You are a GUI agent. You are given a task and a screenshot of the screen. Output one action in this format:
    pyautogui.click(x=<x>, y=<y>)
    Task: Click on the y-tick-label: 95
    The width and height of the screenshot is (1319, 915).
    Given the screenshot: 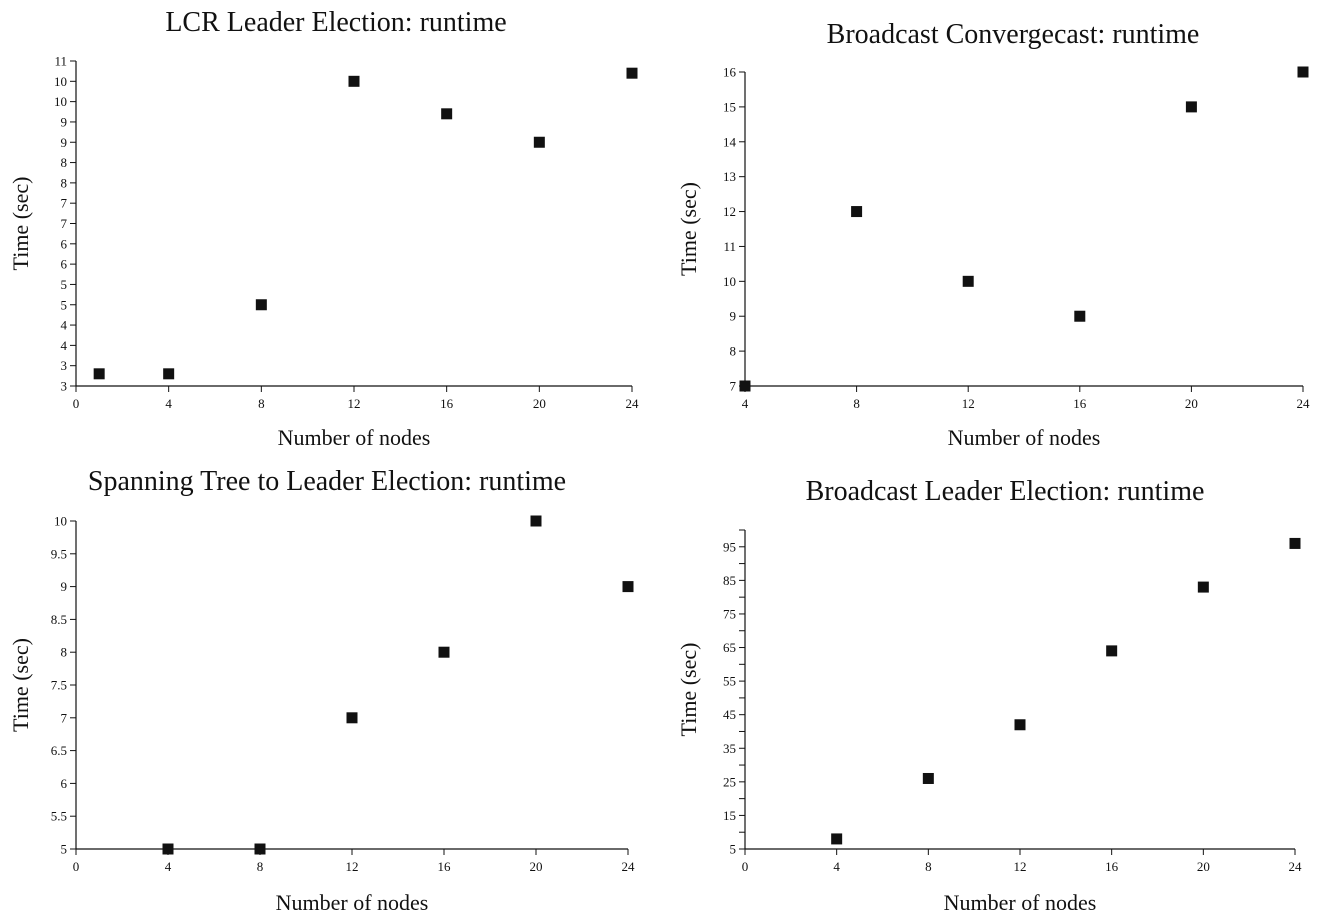 What is the action you would take?
    pyautogui.click(x=729, y=546)
    